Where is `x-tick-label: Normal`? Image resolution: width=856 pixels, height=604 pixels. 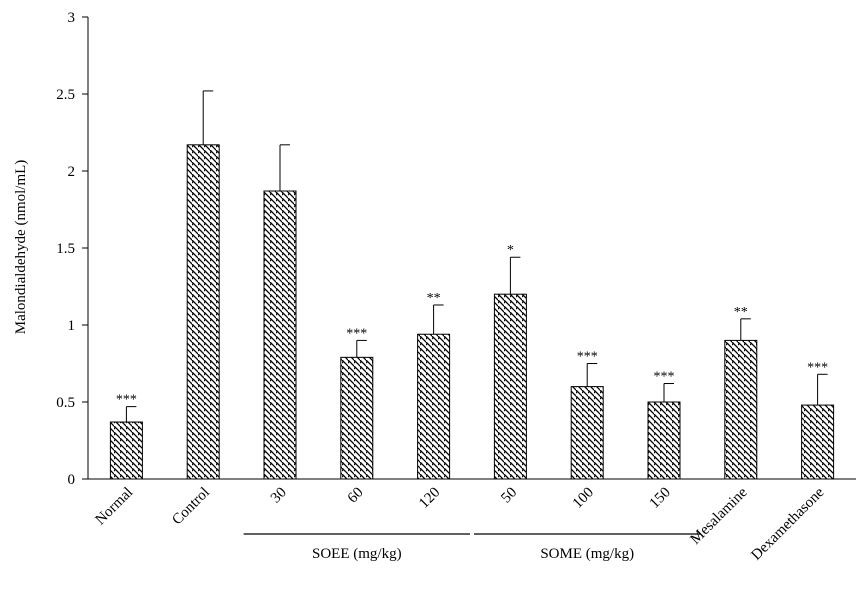
x-tick-label: Normal is located at coordinates (115, 507).